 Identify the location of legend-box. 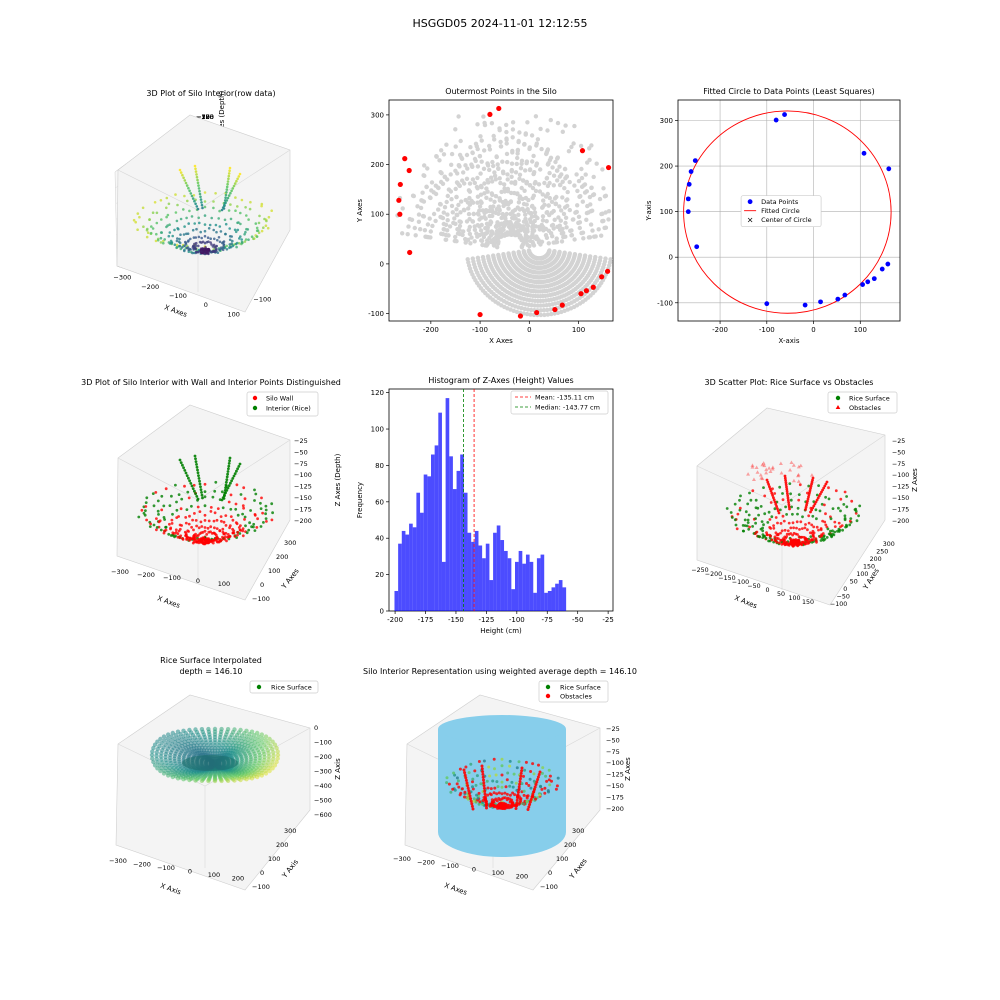
(559, 402).